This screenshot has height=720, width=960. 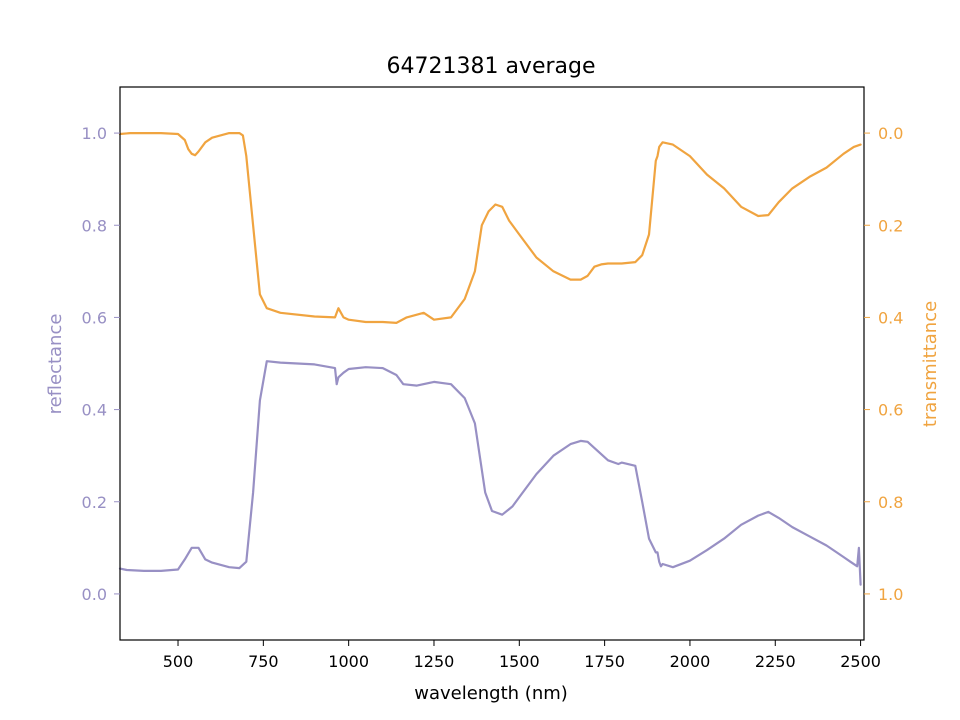 What do you see at coordinates (490, 66) in the screenshot?
I see `chart-title: 64721381 average` at bounding box center [490, 66].